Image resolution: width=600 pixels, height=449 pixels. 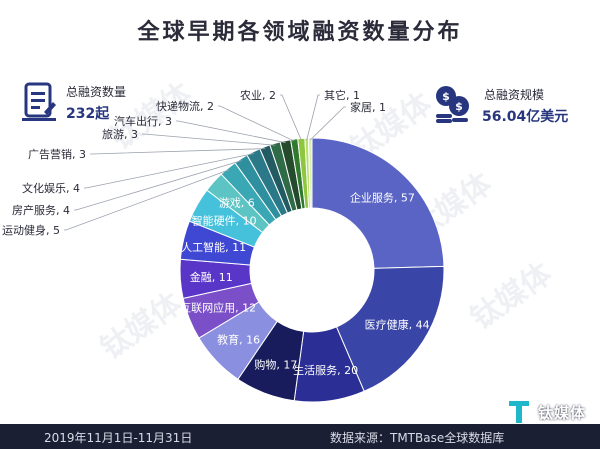 I want to click on slice-label: 房产服务, 4, so click(x=41, y=210).